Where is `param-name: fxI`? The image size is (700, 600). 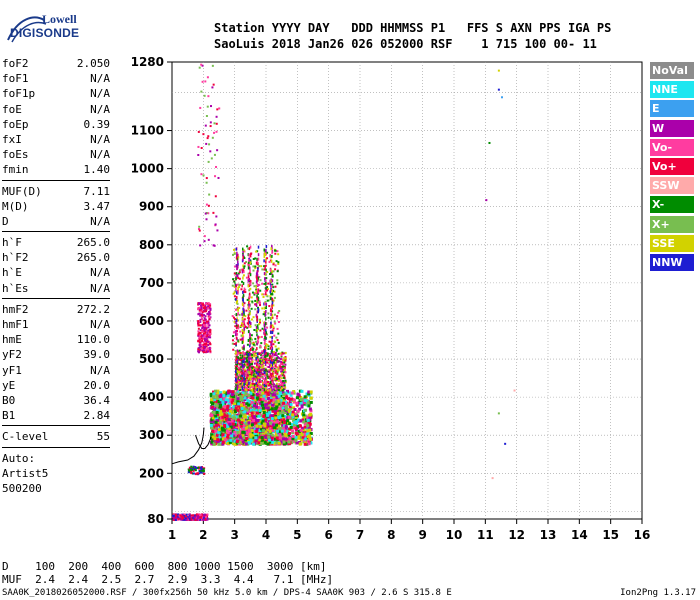 param-name: fxI is located at coordinates (12, 139).